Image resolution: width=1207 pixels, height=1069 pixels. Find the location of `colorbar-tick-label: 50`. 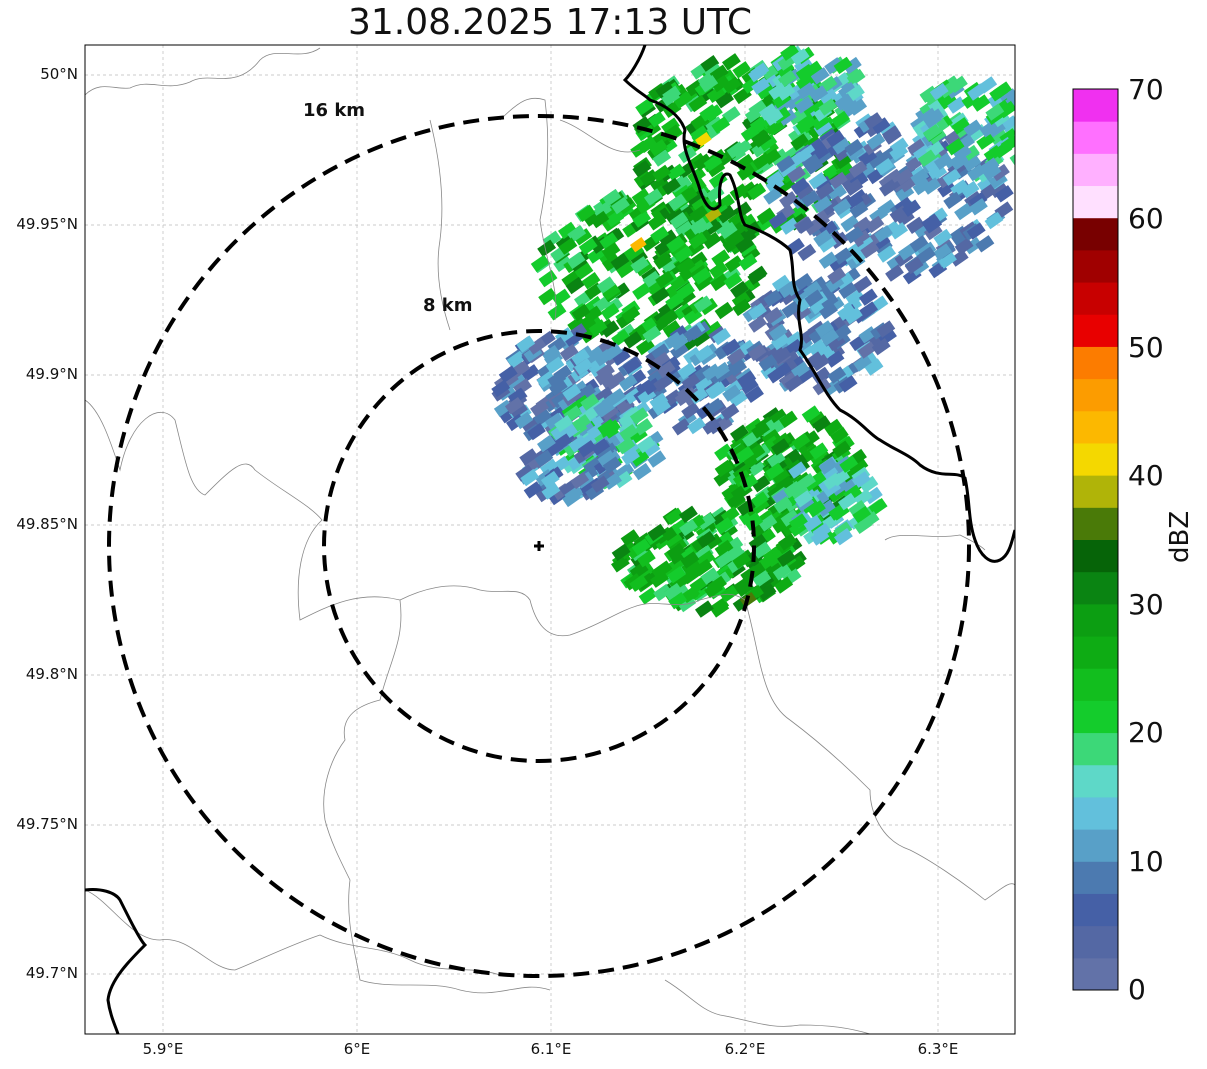

colorbar-tick-label: 50 is located at coordinates (1146, 347).